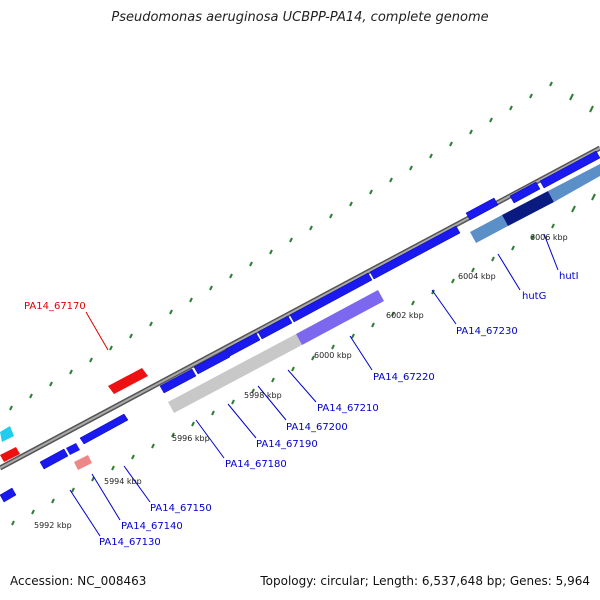 The image size is (600, 600). Describe the element at coordinates (534, 296) in the screenshot. I see `gene-label: hutG` at that location.